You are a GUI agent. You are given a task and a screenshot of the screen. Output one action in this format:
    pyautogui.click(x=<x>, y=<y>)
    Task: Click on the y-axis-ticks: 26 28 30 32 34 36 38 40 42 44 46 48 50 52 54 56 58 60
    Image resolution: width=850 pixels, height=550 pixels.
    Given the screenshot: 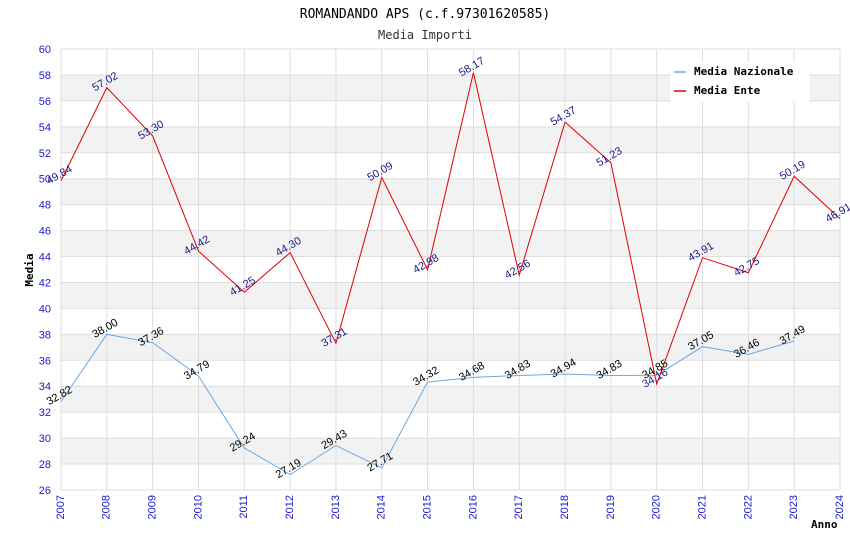 What is the action you would take?
    pyautogui.click(x=45, y=270)
    